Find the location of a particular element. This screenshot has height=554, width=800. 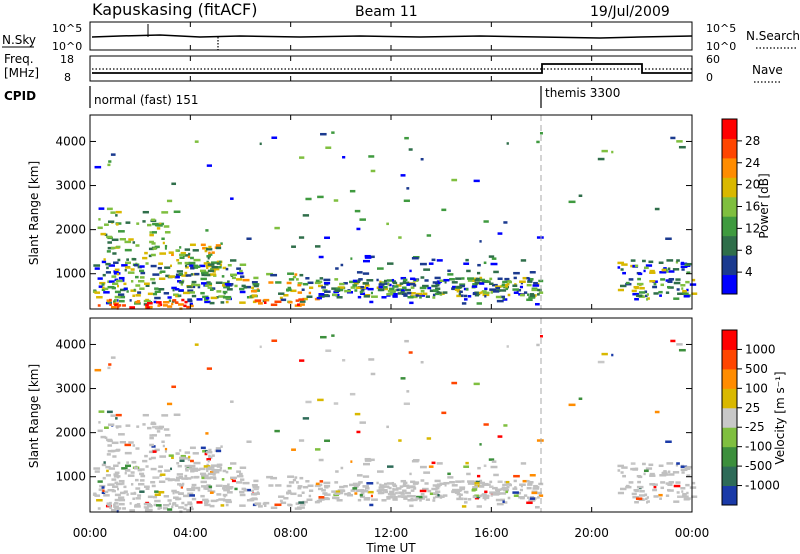

velocity-colorbar-label: Velocity [m s⁻¹] is located at coordinates (780, 417).